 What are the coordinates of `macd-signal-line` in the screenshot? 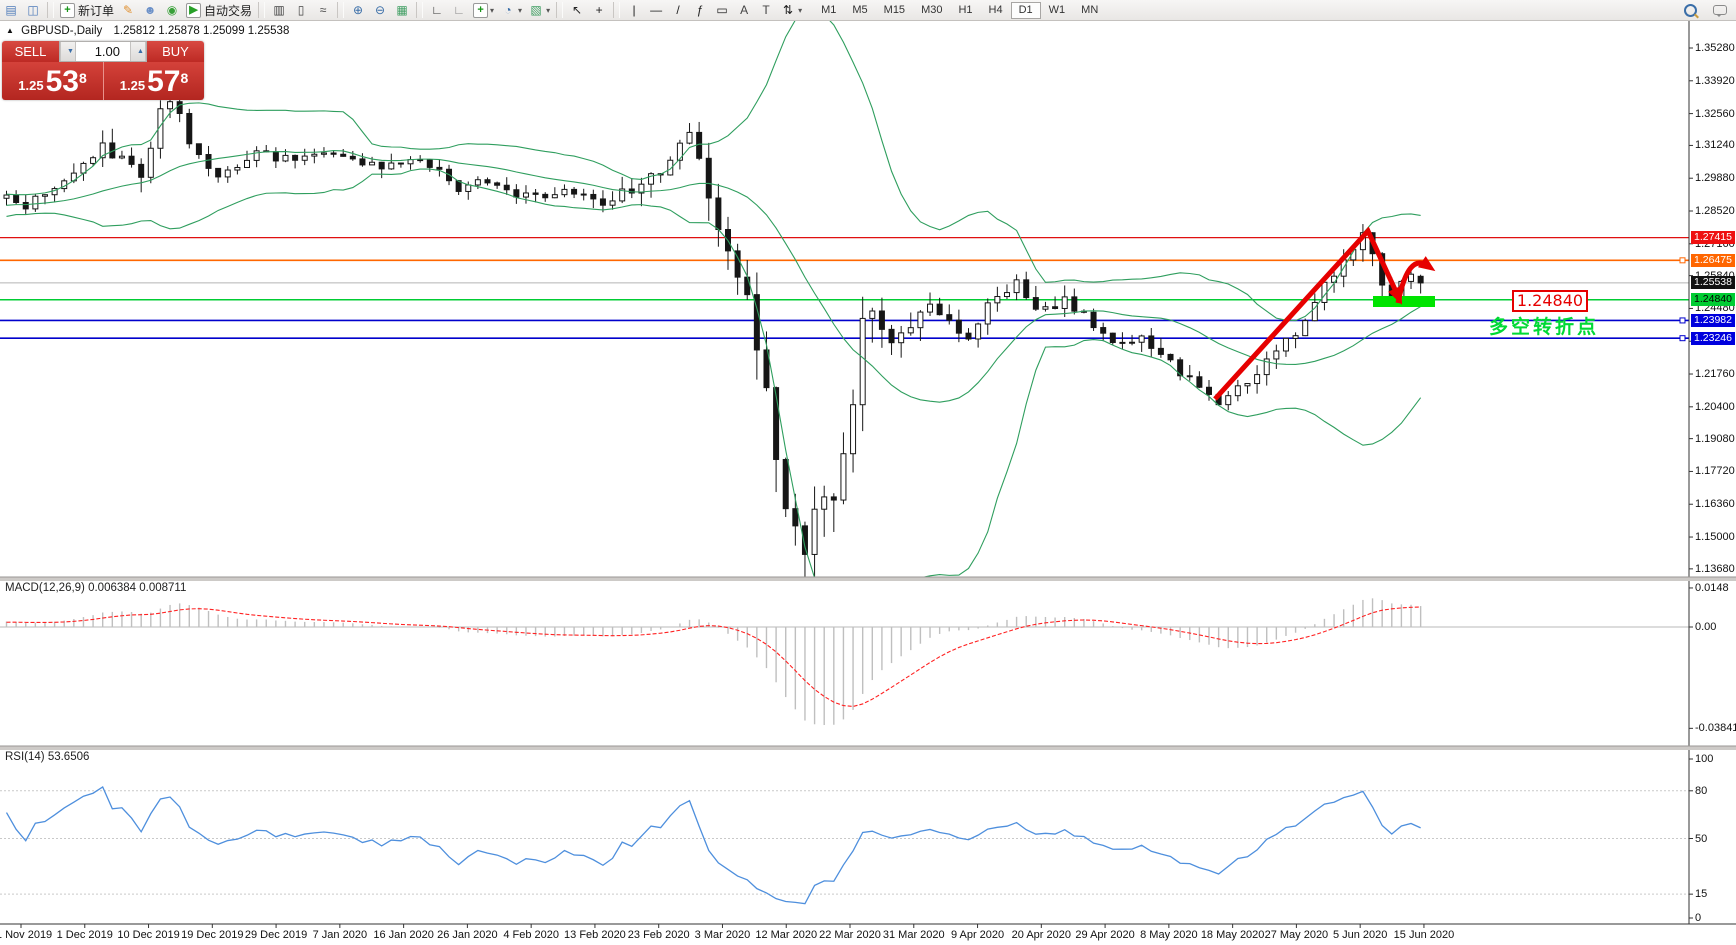 It's located at (713, 657).